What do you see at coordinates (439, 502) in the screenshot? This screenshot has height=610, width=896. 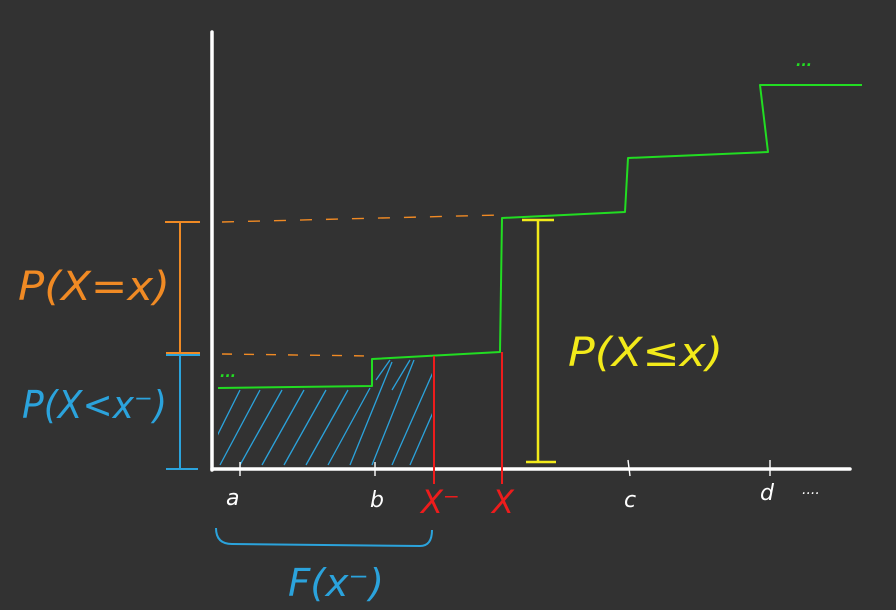 I see `label-x-minus: X⁻` at bounding box center [439, 502].